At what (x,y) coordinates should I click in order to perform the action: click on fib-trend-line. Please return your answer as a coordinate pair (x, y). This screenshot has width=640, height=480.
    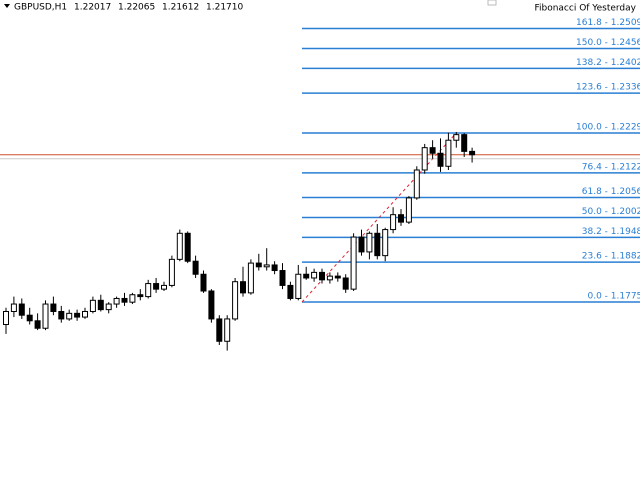
    Looking at the image, I should click on (379, 217).